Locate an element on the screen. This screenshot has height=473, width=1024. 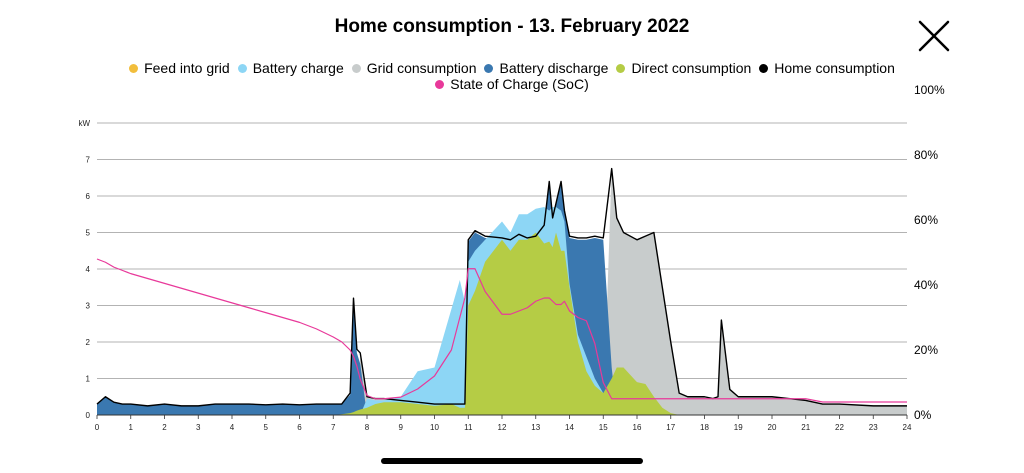
close-x-icon is located at coordinates (934, 36).